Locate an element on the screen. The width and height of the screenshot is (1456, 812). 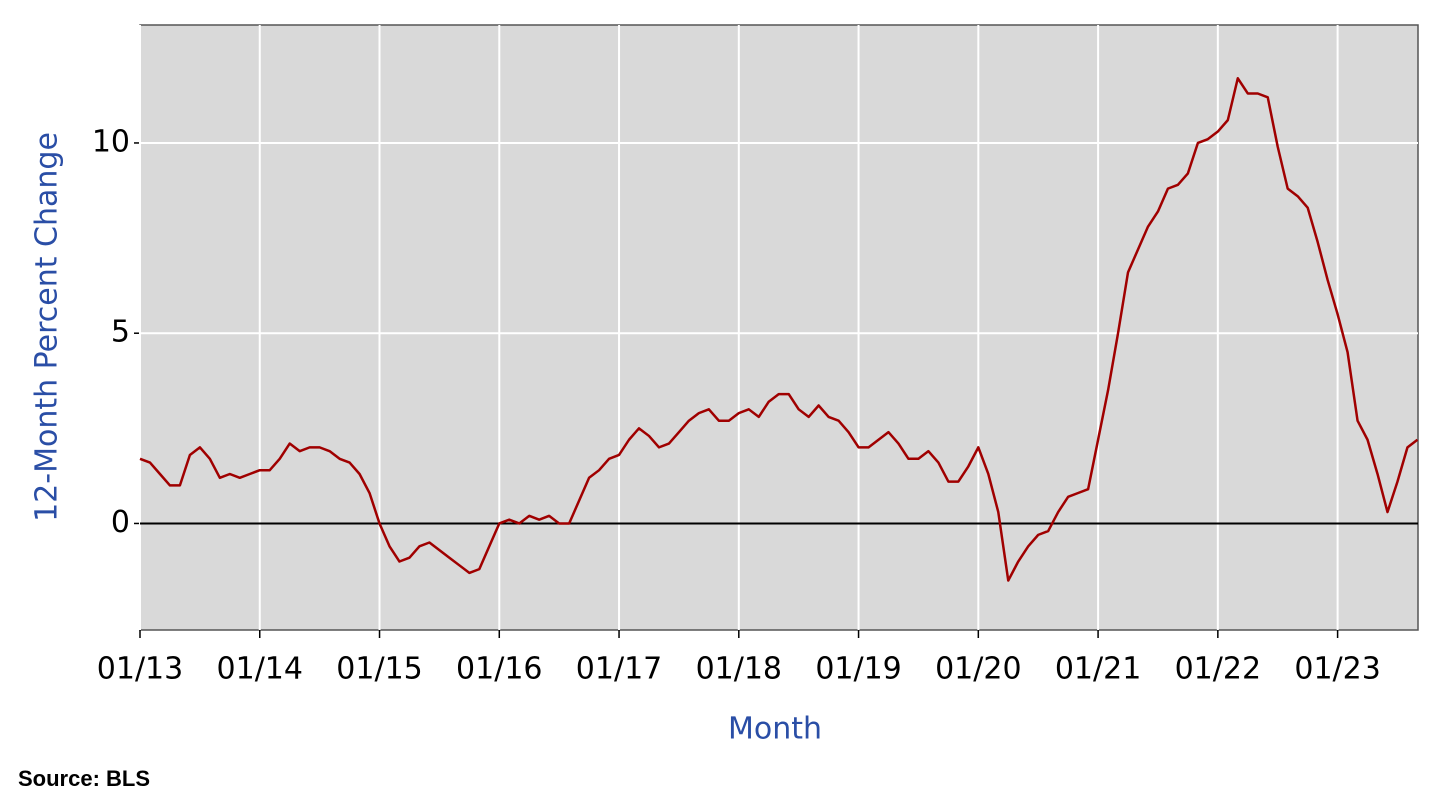
y-tick-label: 0 is located at coordinates (120, 522).